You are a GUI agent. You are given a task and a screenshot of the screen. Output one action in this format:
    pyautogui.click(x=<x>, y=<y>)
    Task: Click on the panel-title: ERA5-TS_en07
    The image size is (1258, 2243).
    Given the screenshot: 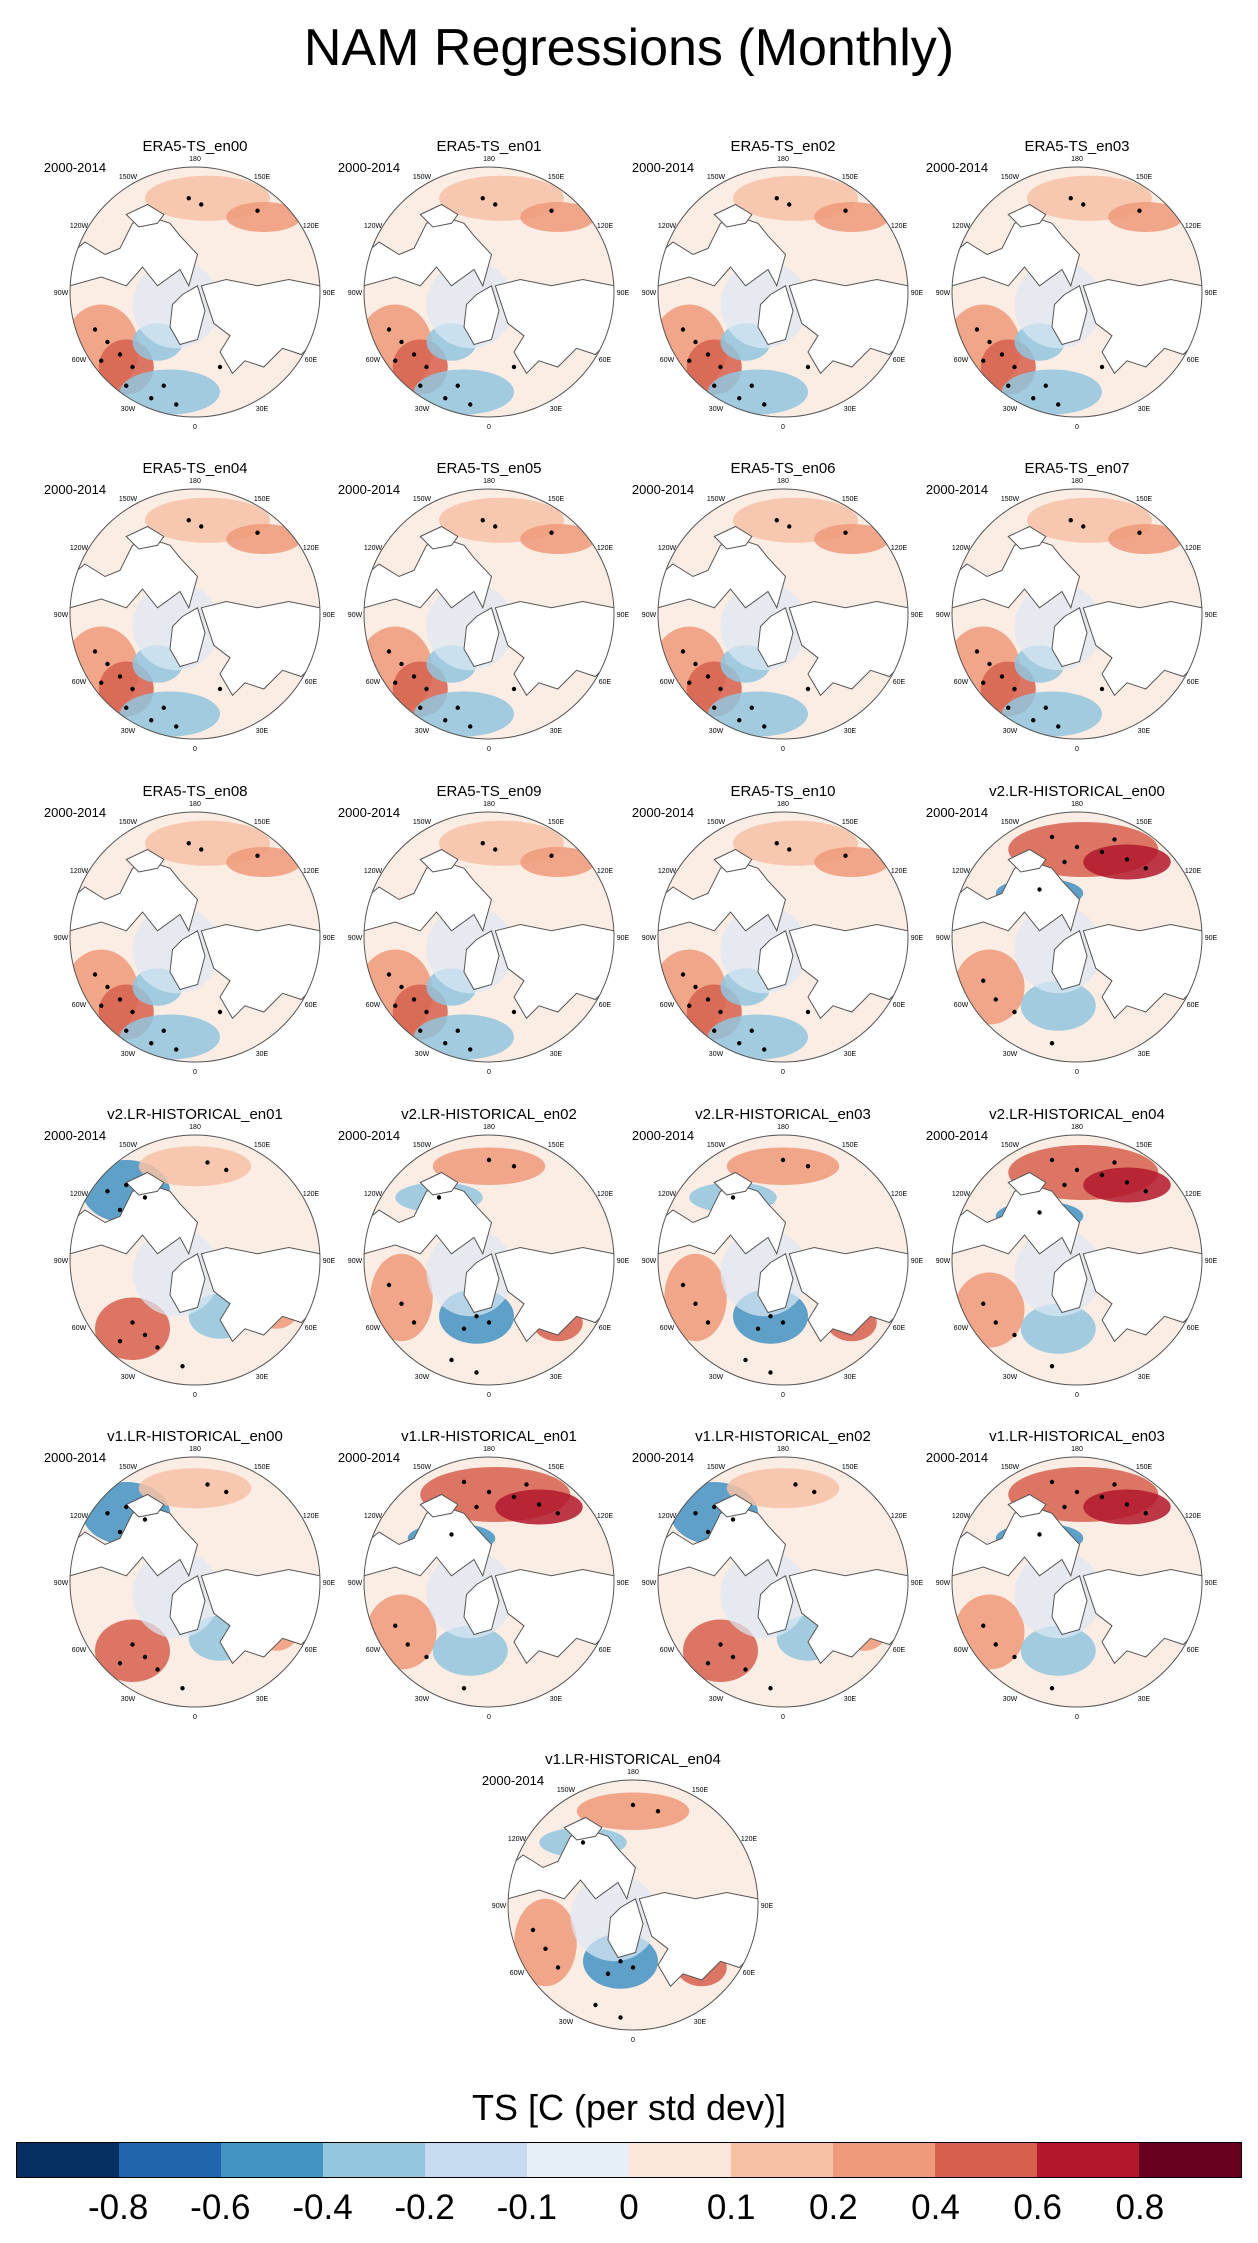 What is the action you would take?
    pyautogui.click(x=1076, y=468)
    